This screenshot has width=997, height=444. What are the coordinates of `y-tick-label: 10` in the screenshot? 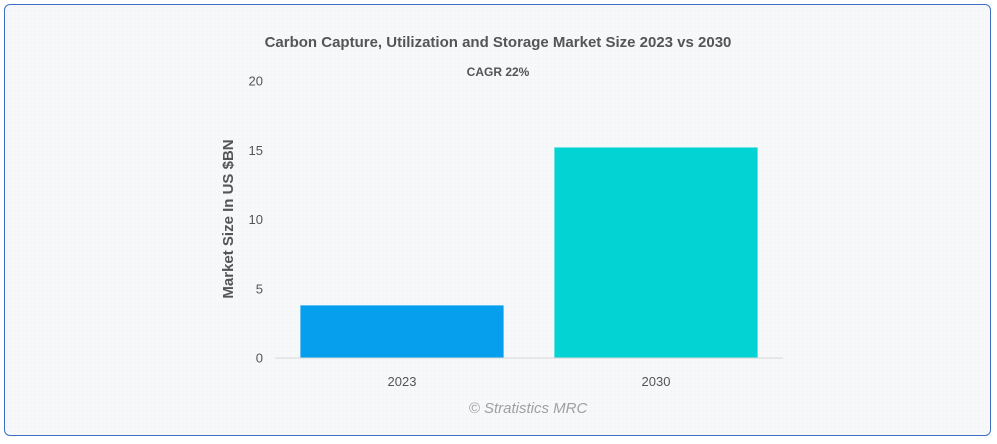 It's located at (256, 219).